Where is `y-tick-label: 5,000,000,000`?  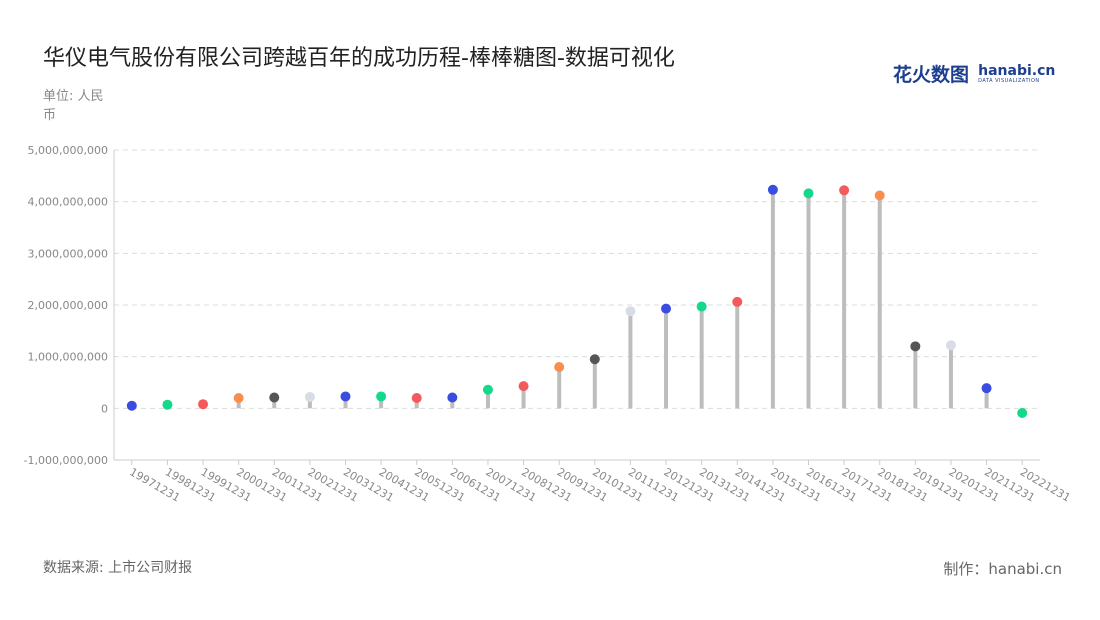 y-tick-label: 5,000,000,000 is located at coordinates (68, 150).